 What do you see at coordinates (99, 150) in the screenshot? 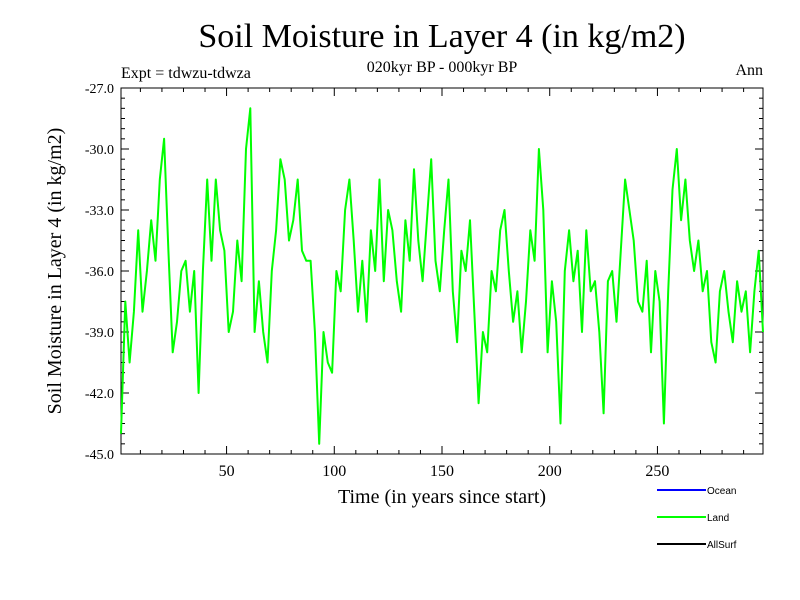
I see `y-tick-label: -30.0` at bounding box center [99, 150].